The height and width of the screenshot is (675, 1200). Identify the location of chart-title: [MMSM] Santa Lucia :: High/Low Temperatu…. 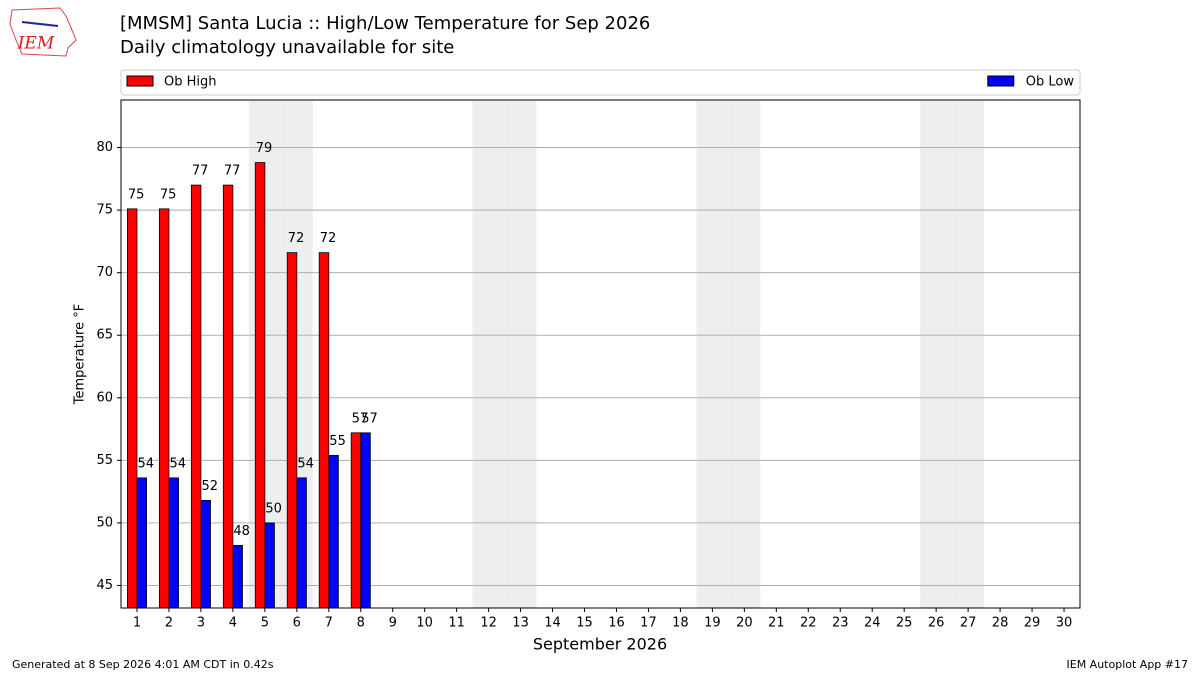
(385, 23).